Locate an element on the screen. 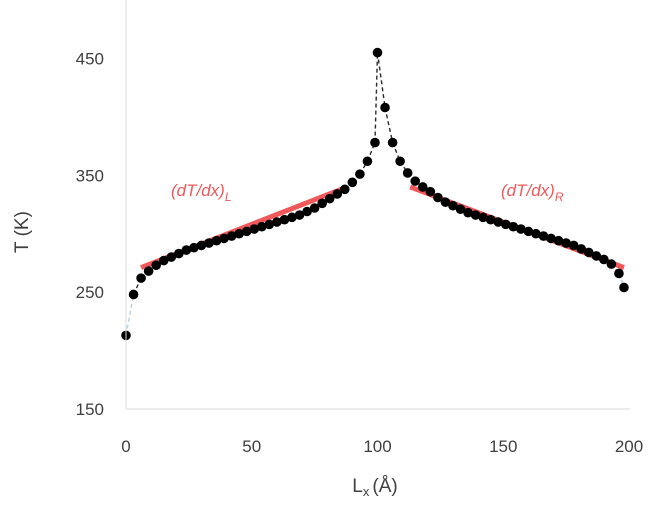 This screenshot has height=505, width=650. y-tick-450: 450 is located at coordinates (90, 58).